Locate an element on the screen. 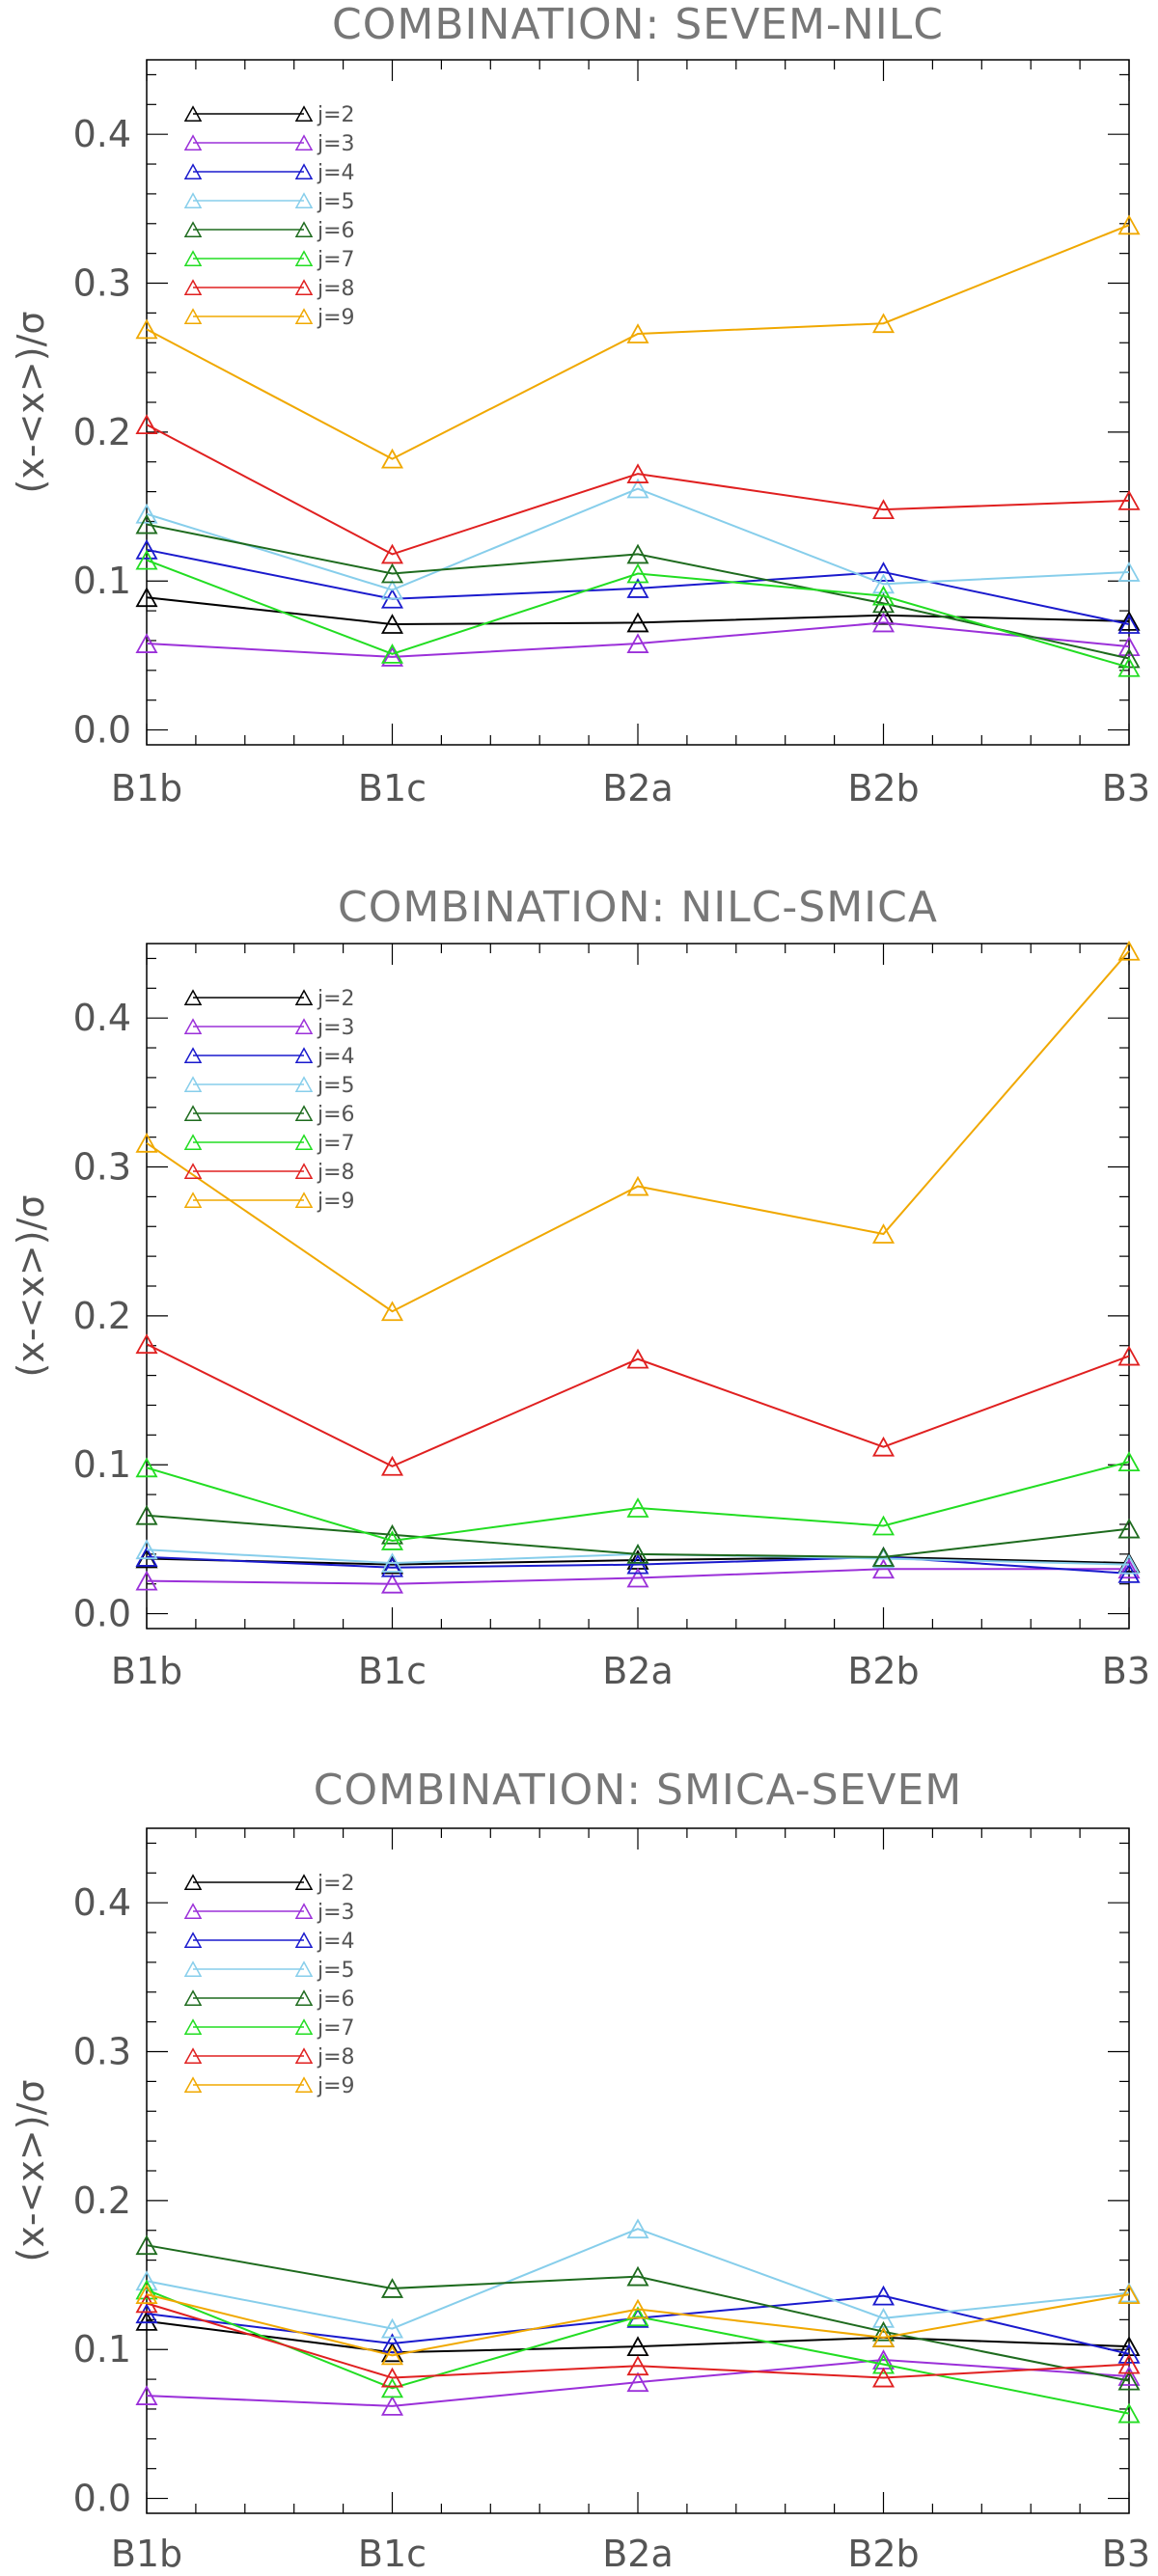 This screenshot has height=2576, width=1158. legend-label: j=5 is located at coordinates (336, 202).